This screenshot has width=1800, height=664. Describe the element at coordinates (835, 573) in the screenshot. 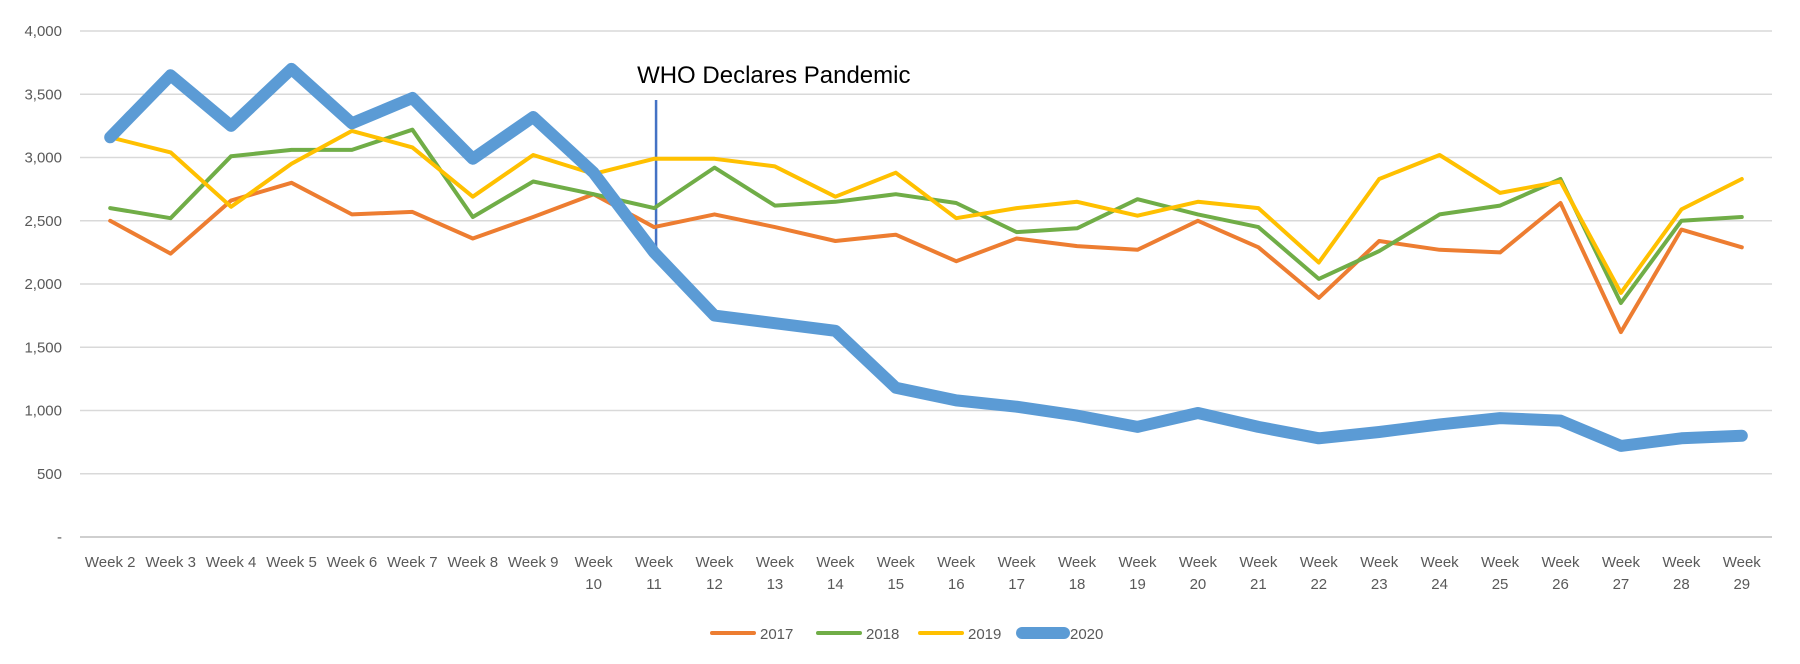

I see `x-tick-label: Week 14` at that location.